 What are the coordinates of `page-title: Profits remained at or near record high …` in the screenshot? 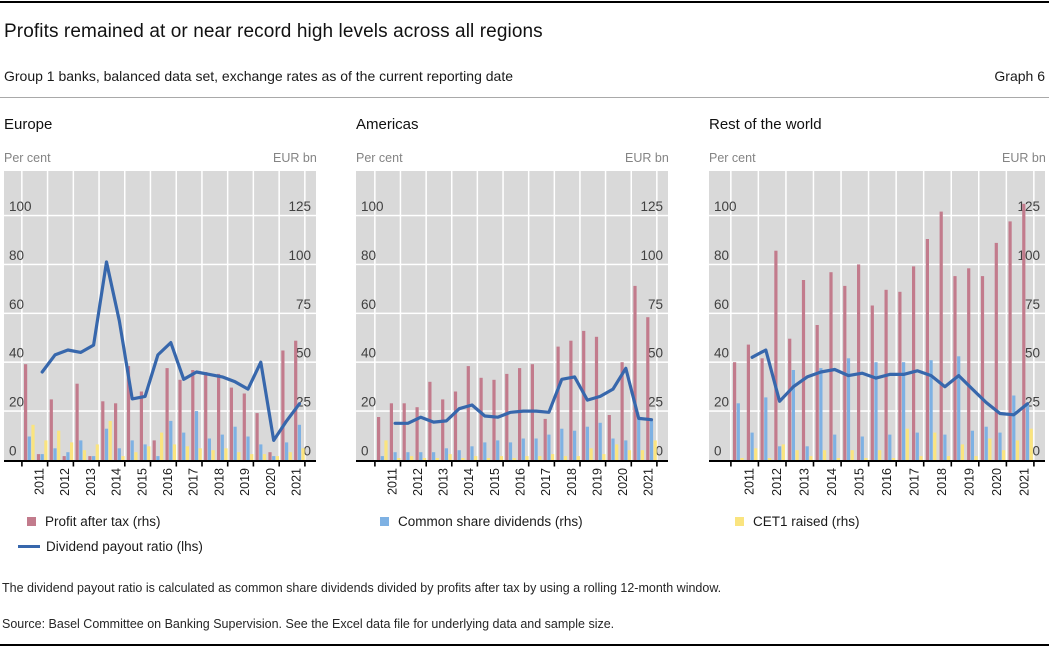 It's located at (273, 31).